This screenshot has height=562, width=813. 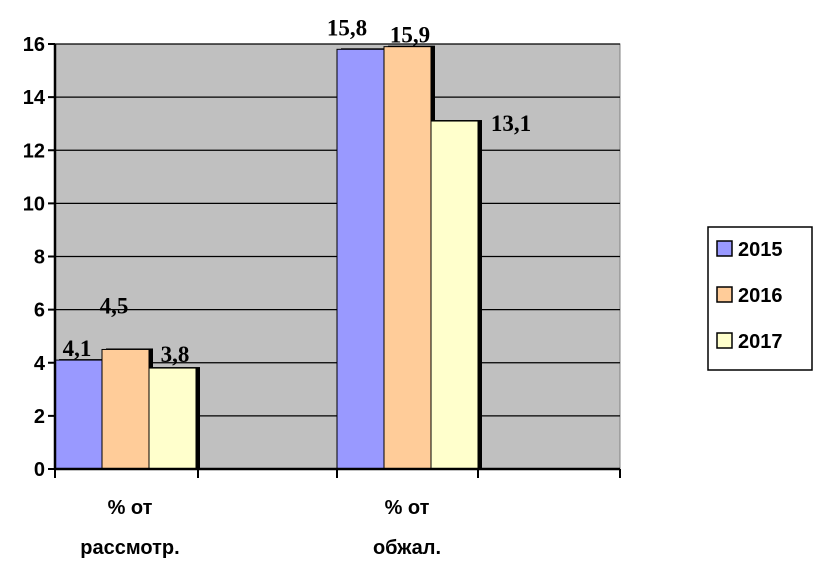 I want to click on legend: 2015 2016 2017, so click(x=760, y=298).